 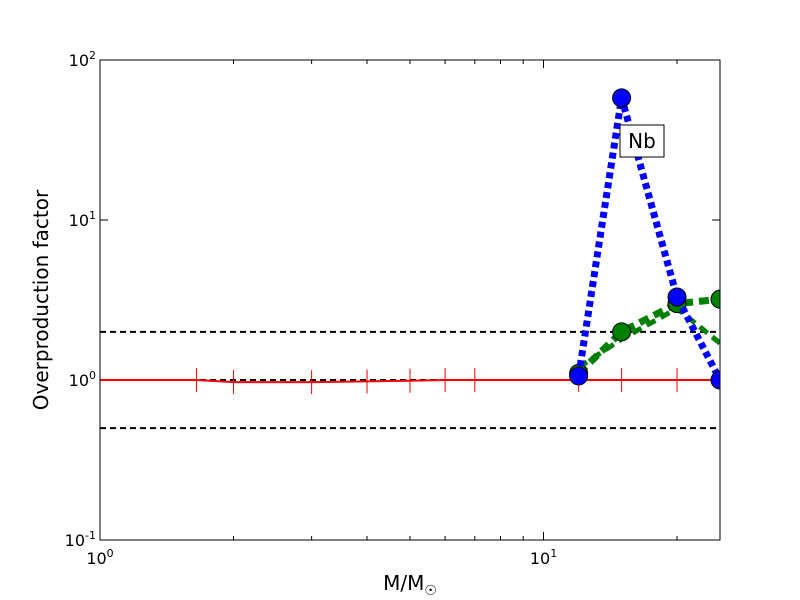 I want to click on x-axis-label: M/M☉, so click(x=410, y=585).